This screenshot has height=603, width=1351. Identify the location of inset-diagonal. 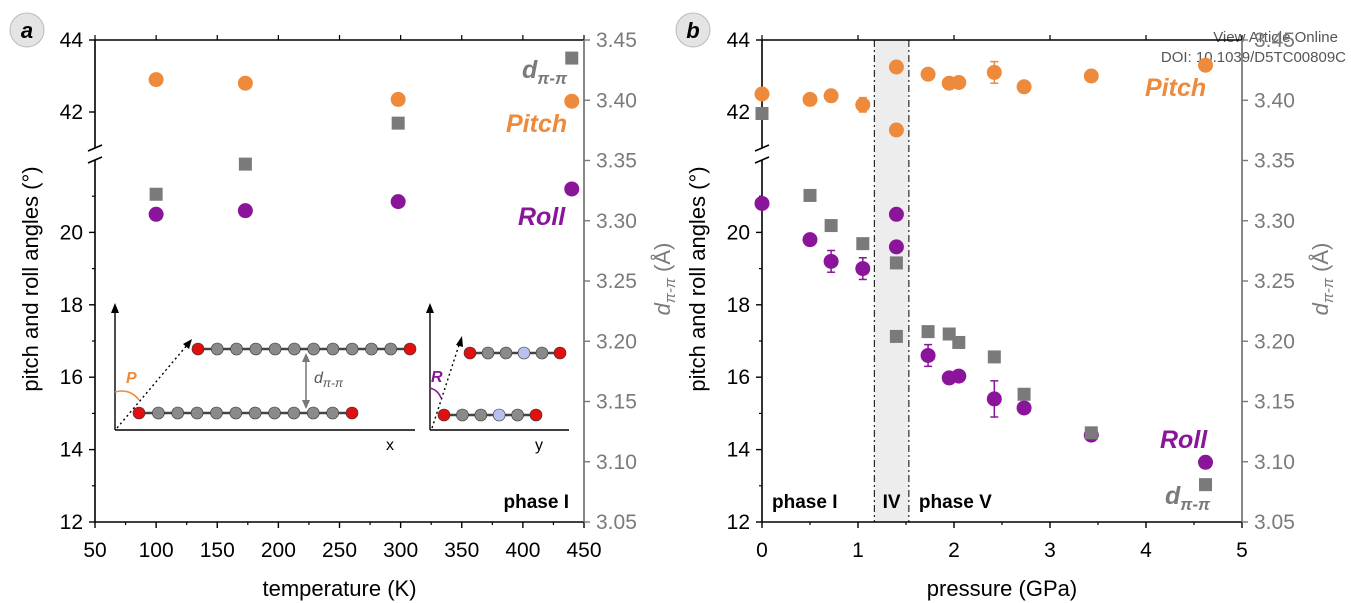
(446, 385).